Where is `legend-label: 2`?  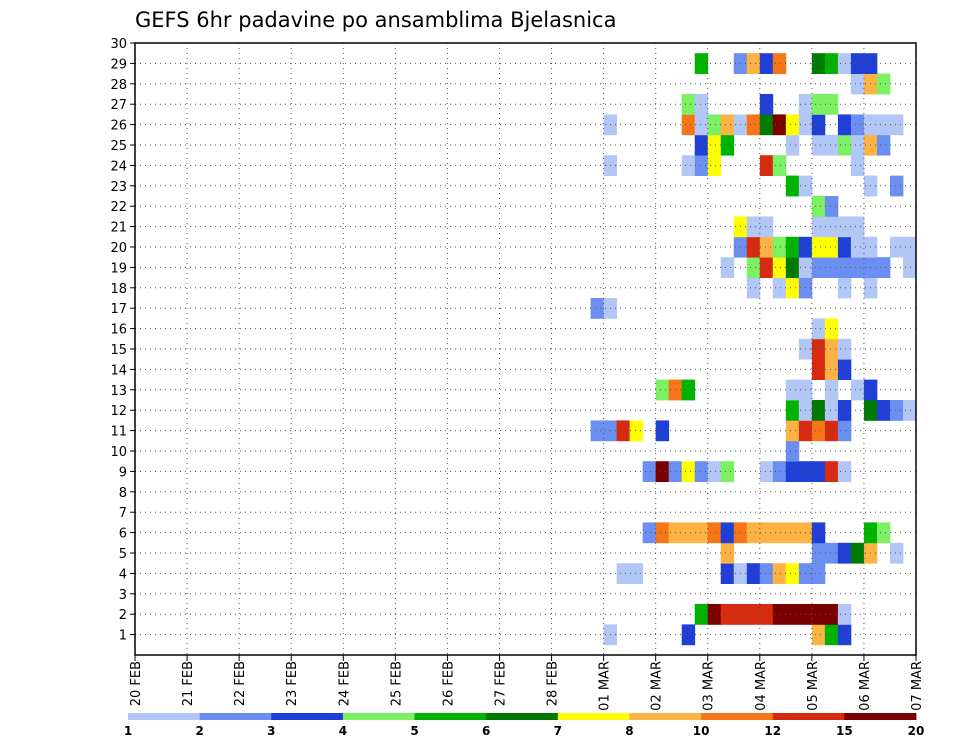 legend-label: 2 is located at coordinates (199, 731).